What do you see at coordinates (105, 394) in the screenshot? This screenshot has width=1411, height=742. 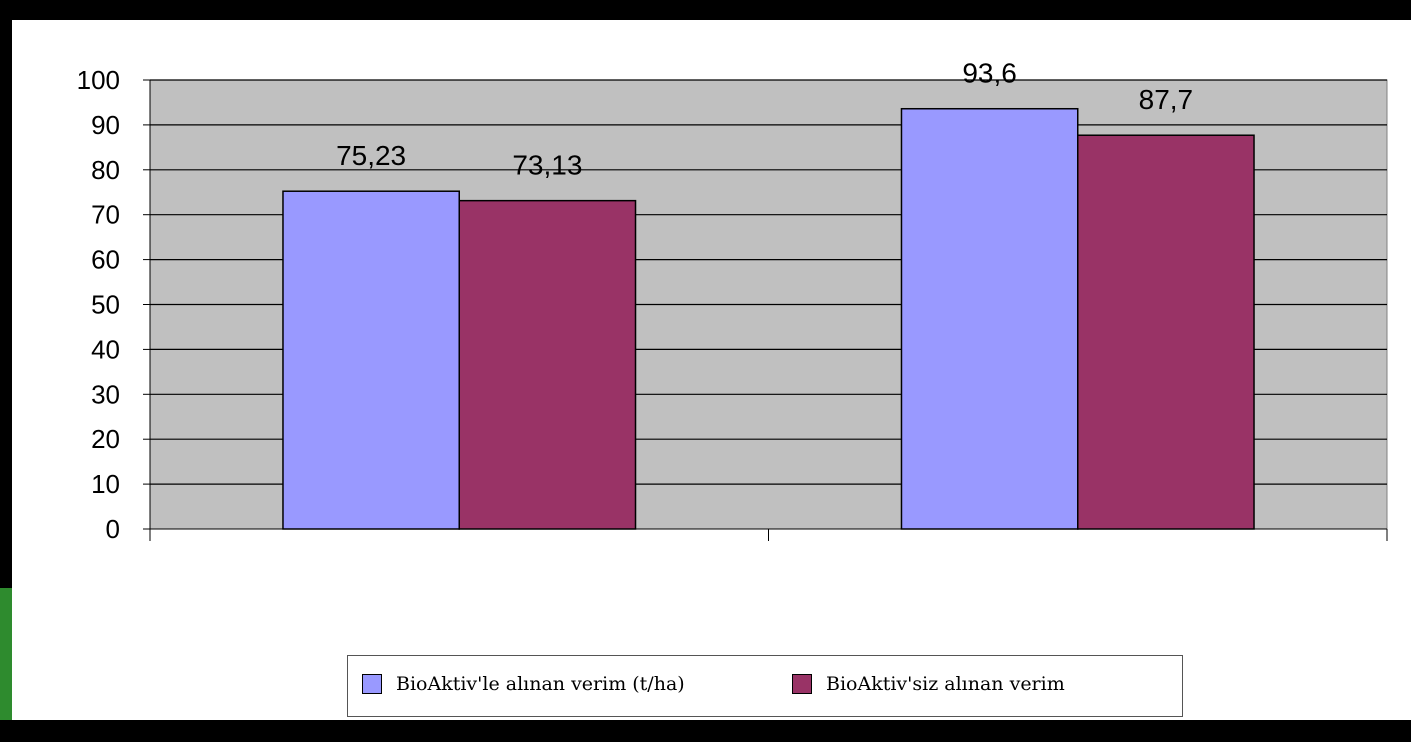 I see `y-tick-label: 30` at bounding box center [105, 394].